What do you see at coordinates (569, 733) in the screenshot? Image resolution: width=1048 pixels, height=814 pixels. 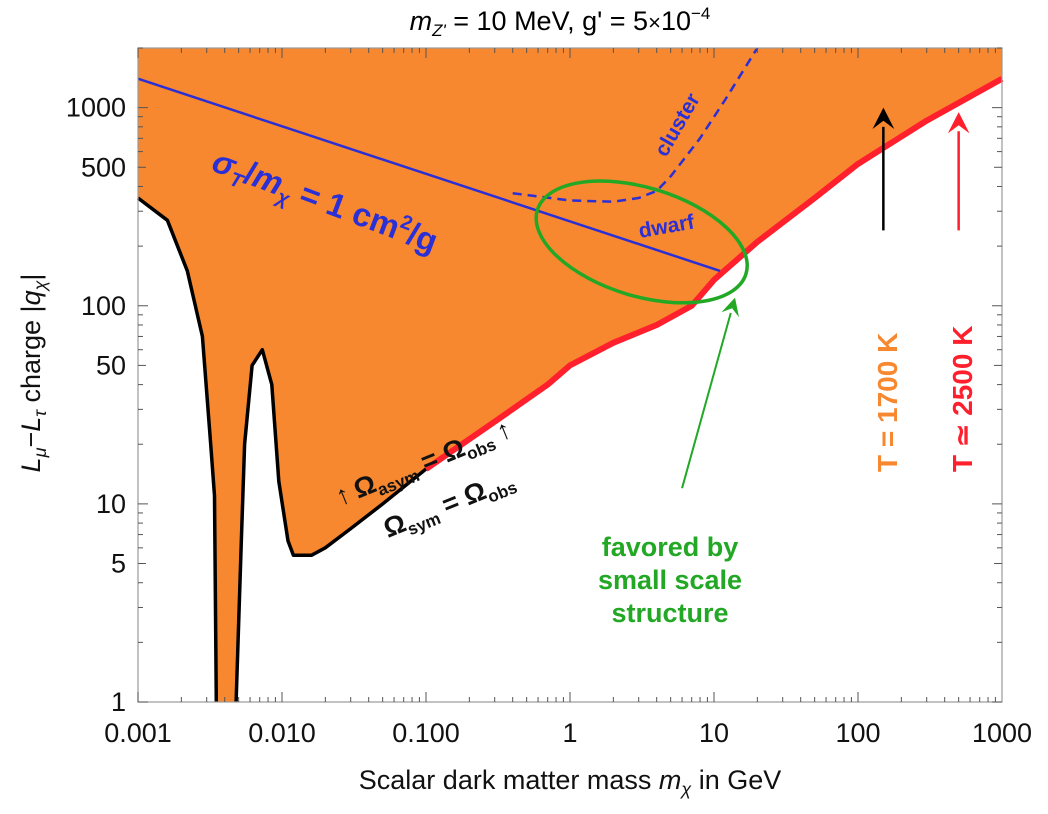 I see `x-tick-label: 1` at bounding box center [569, 733].